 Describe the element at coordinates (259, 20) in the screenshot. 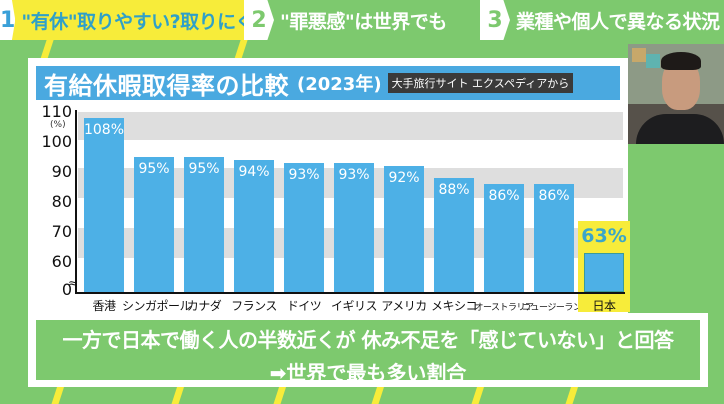

I see `topic-2-number: 2` at that location.